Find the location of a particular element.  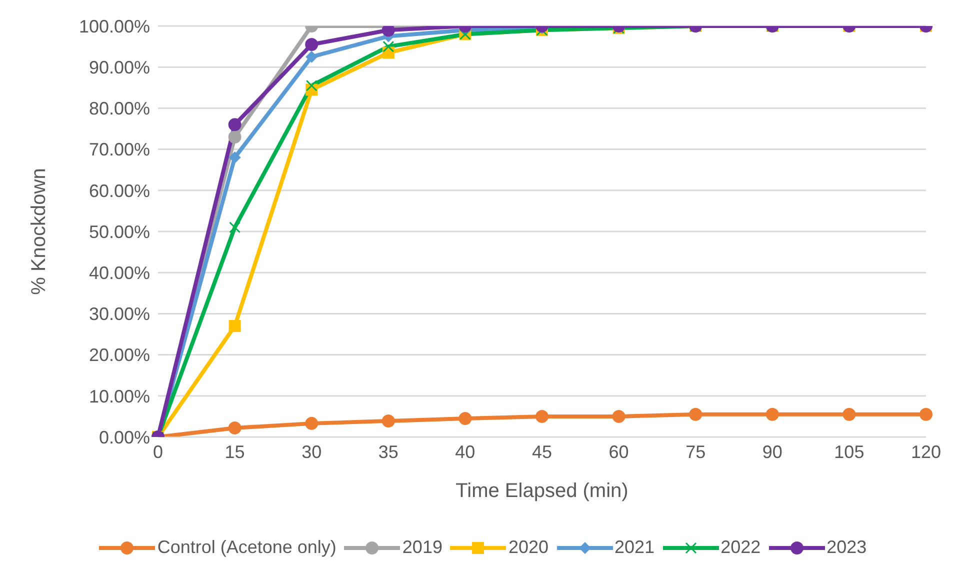

x-axis-title: Time Elapsed (min) is located at coordinates (542, 491).